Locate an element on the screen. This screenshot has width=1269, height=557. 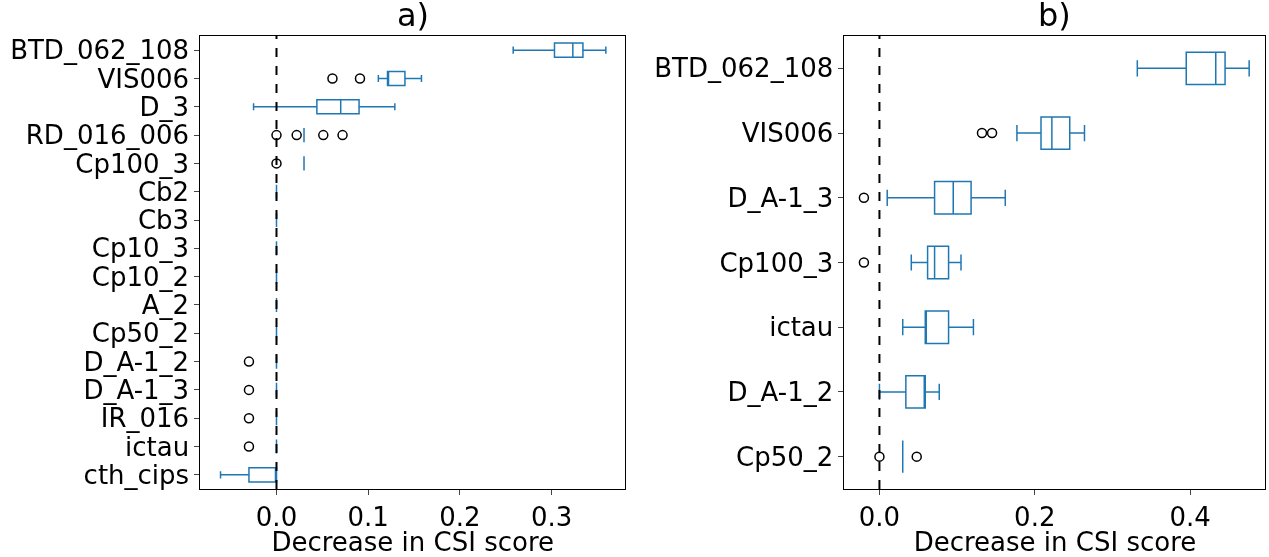
y-tick-label: D_A-1_2 is located at coordinates (780, 392).